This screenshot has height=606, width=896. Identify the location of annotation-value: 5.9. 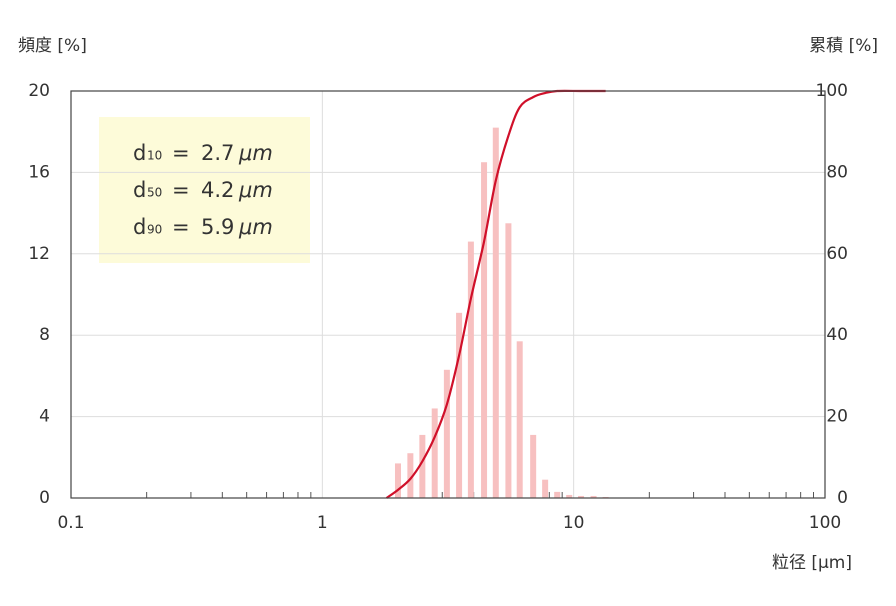
(217, 227).